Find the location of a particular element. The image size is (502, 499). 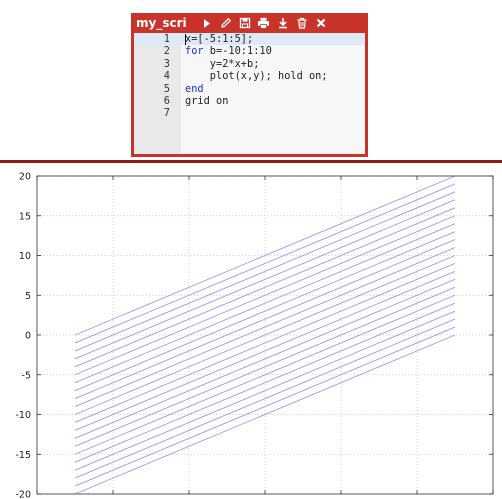

line-number: 3 is located at coordinates (166, 63).